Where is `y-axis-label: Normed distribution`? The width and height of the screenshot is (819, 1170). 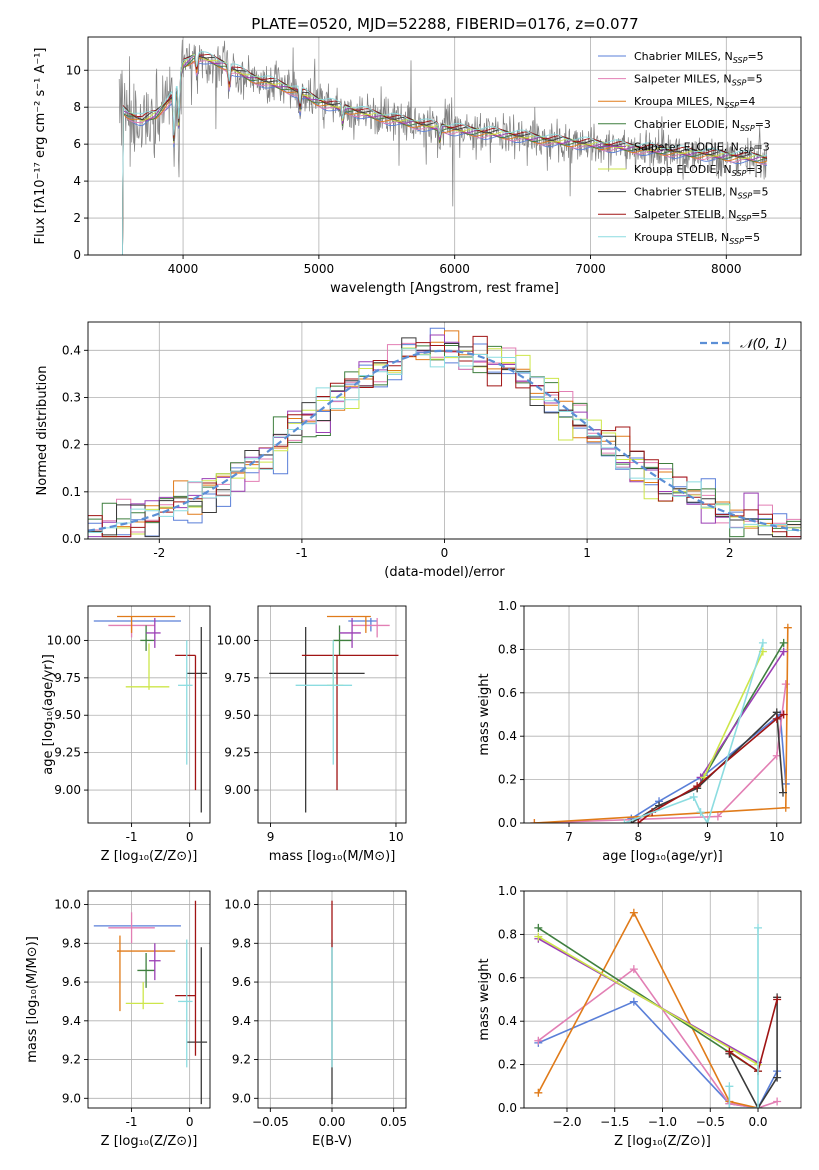 y-axis-label: Normed distribution is located at coordinates (42, 431).